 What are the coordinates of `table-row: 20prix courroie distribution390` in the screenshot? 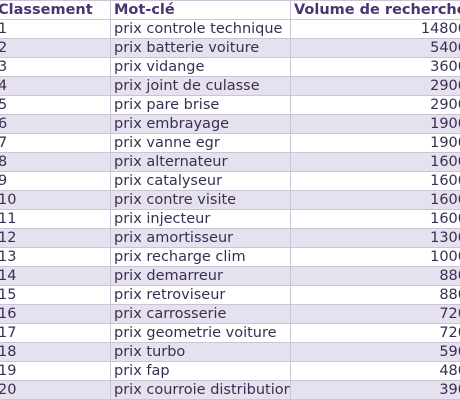 It's located at (230, 390).